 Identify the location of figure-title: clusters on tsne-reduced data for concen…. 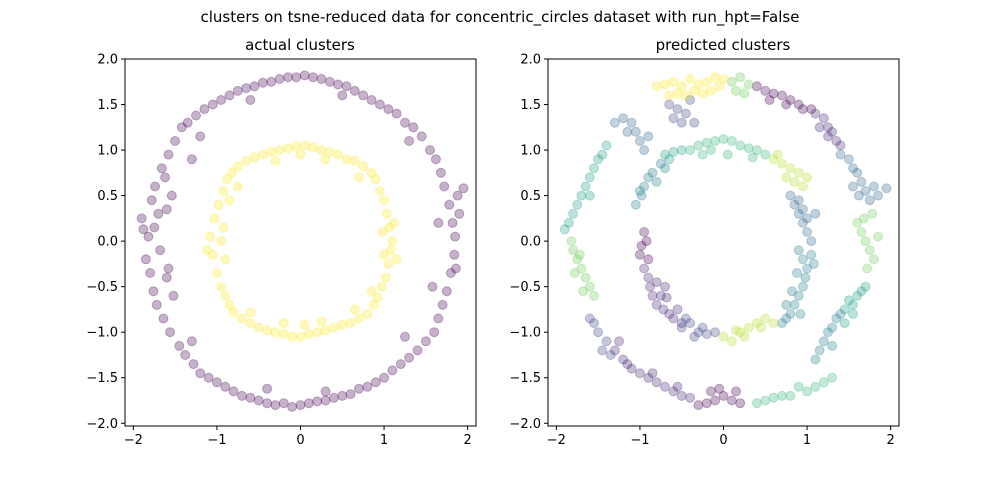
(500, 17).